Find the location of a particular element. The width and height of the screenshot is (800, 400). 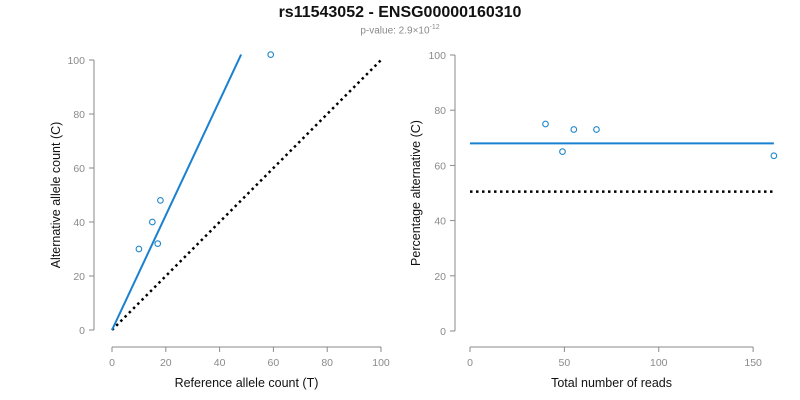

percentage-alternative-x-tick-label: 0 is located at coordinates (470, 363).